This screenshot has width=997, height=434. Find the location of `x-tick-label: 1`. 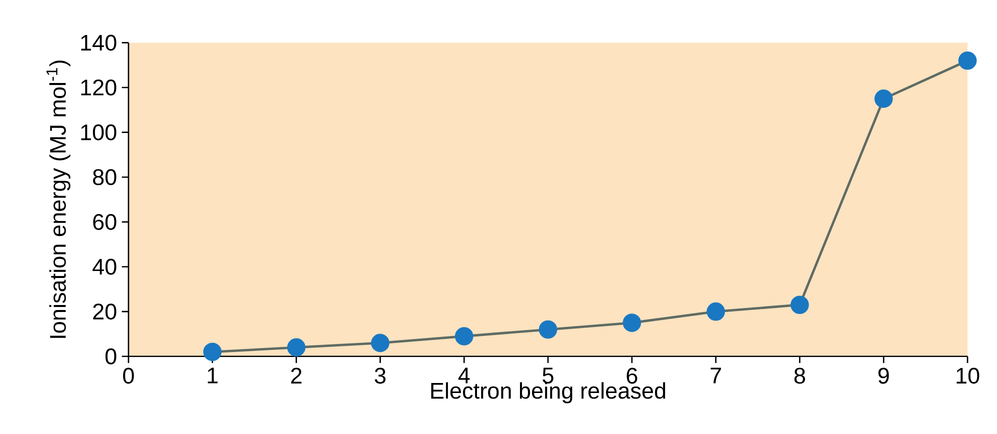

x-tick-label: 1 is located at coordinates (213, 376).